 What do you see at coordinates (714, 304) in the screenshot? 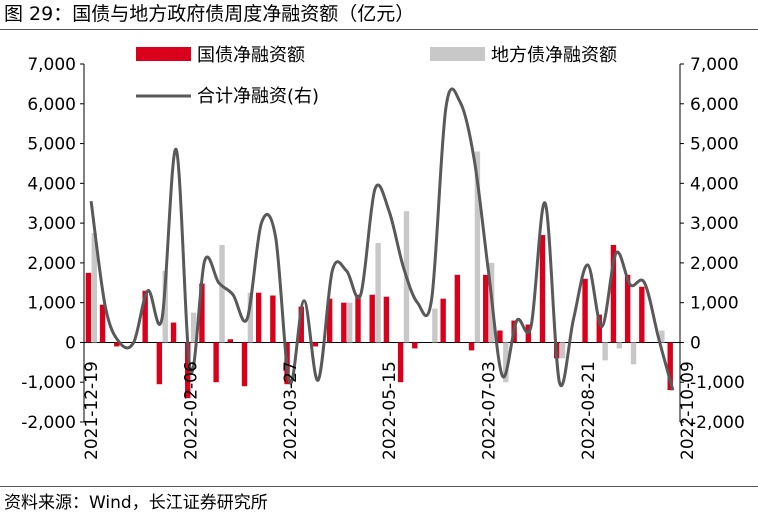
I see `y-tick-label-right: 1,000` at bounding box center [714, 304].